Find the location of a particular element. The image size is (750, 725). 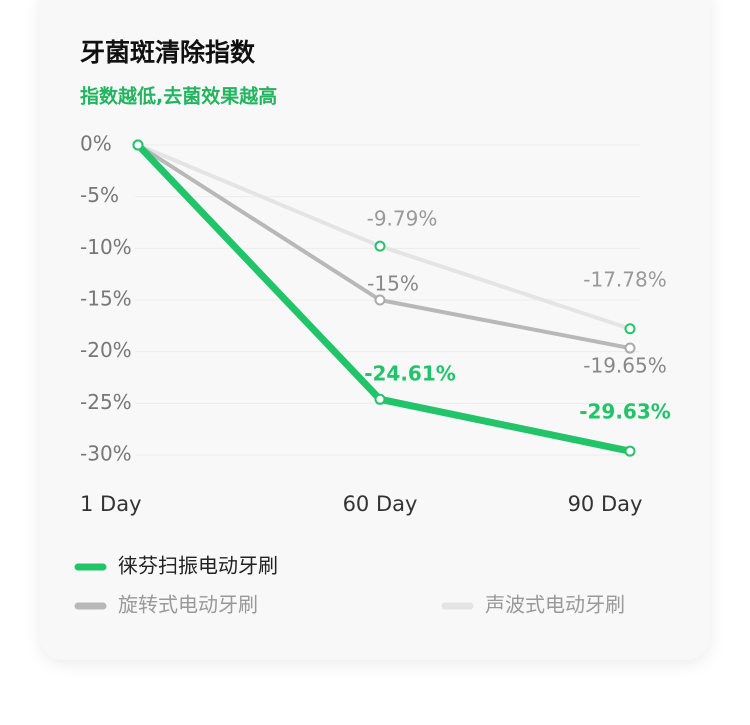

y-tick-label: 0% is located at coordinates (96, 144).